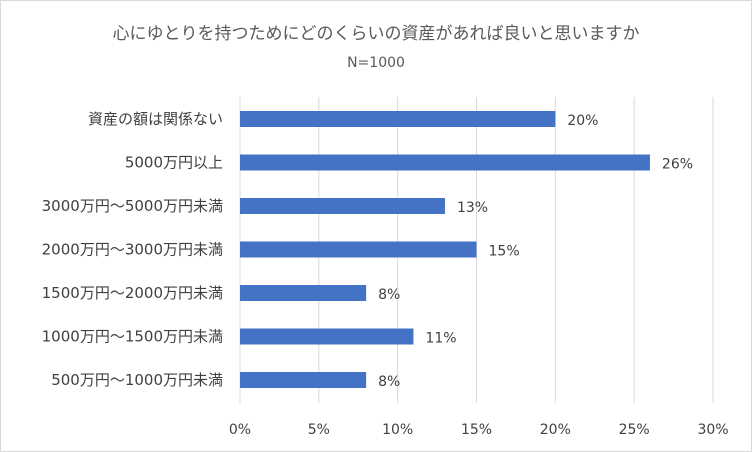 This screenshot has height=452, width=752. What do you see at coordinates (376, 63) in the screenshot?
I see `chart-subtitle: N=1000` at bounding box center [376, 63].